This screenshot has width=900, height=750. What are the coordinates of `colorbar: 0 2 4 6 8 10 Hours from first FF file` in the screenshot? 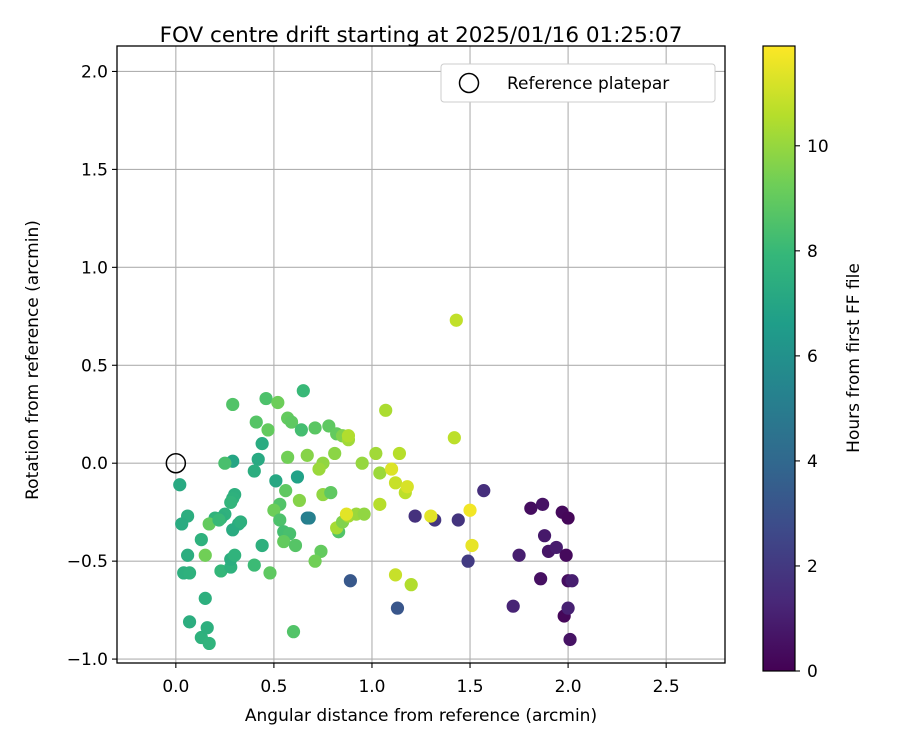 It's located at (813, 363).